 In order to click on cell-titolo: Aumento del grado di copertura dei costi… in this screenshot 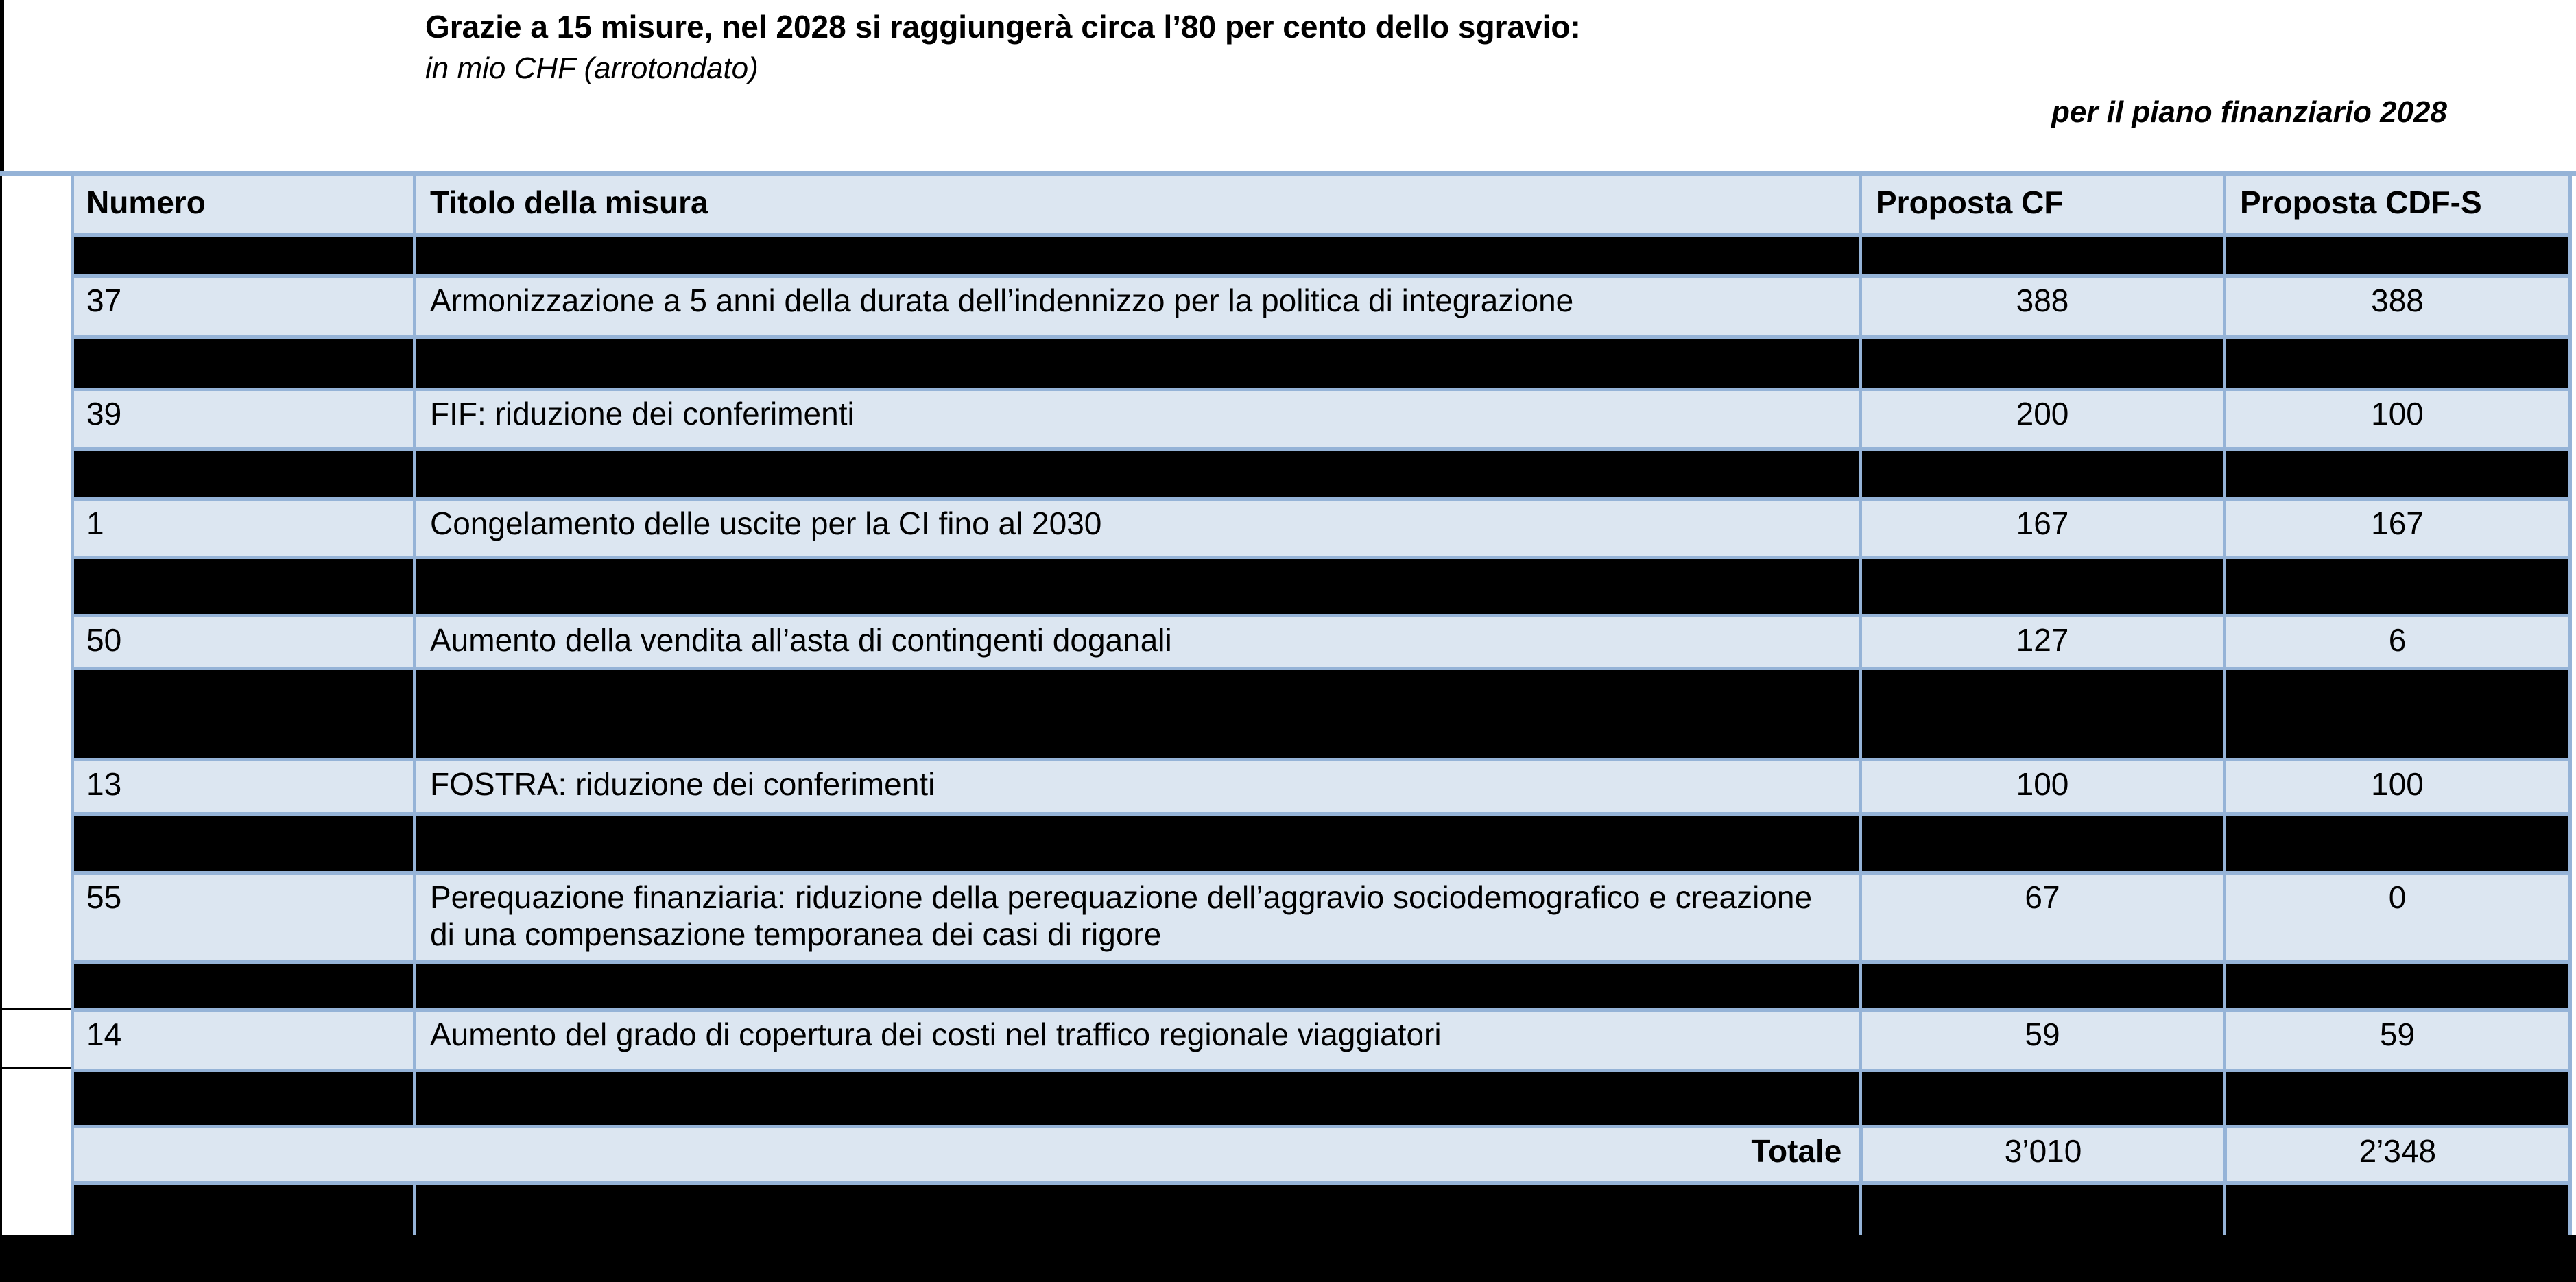, I will do `click(1139, 1041)`.